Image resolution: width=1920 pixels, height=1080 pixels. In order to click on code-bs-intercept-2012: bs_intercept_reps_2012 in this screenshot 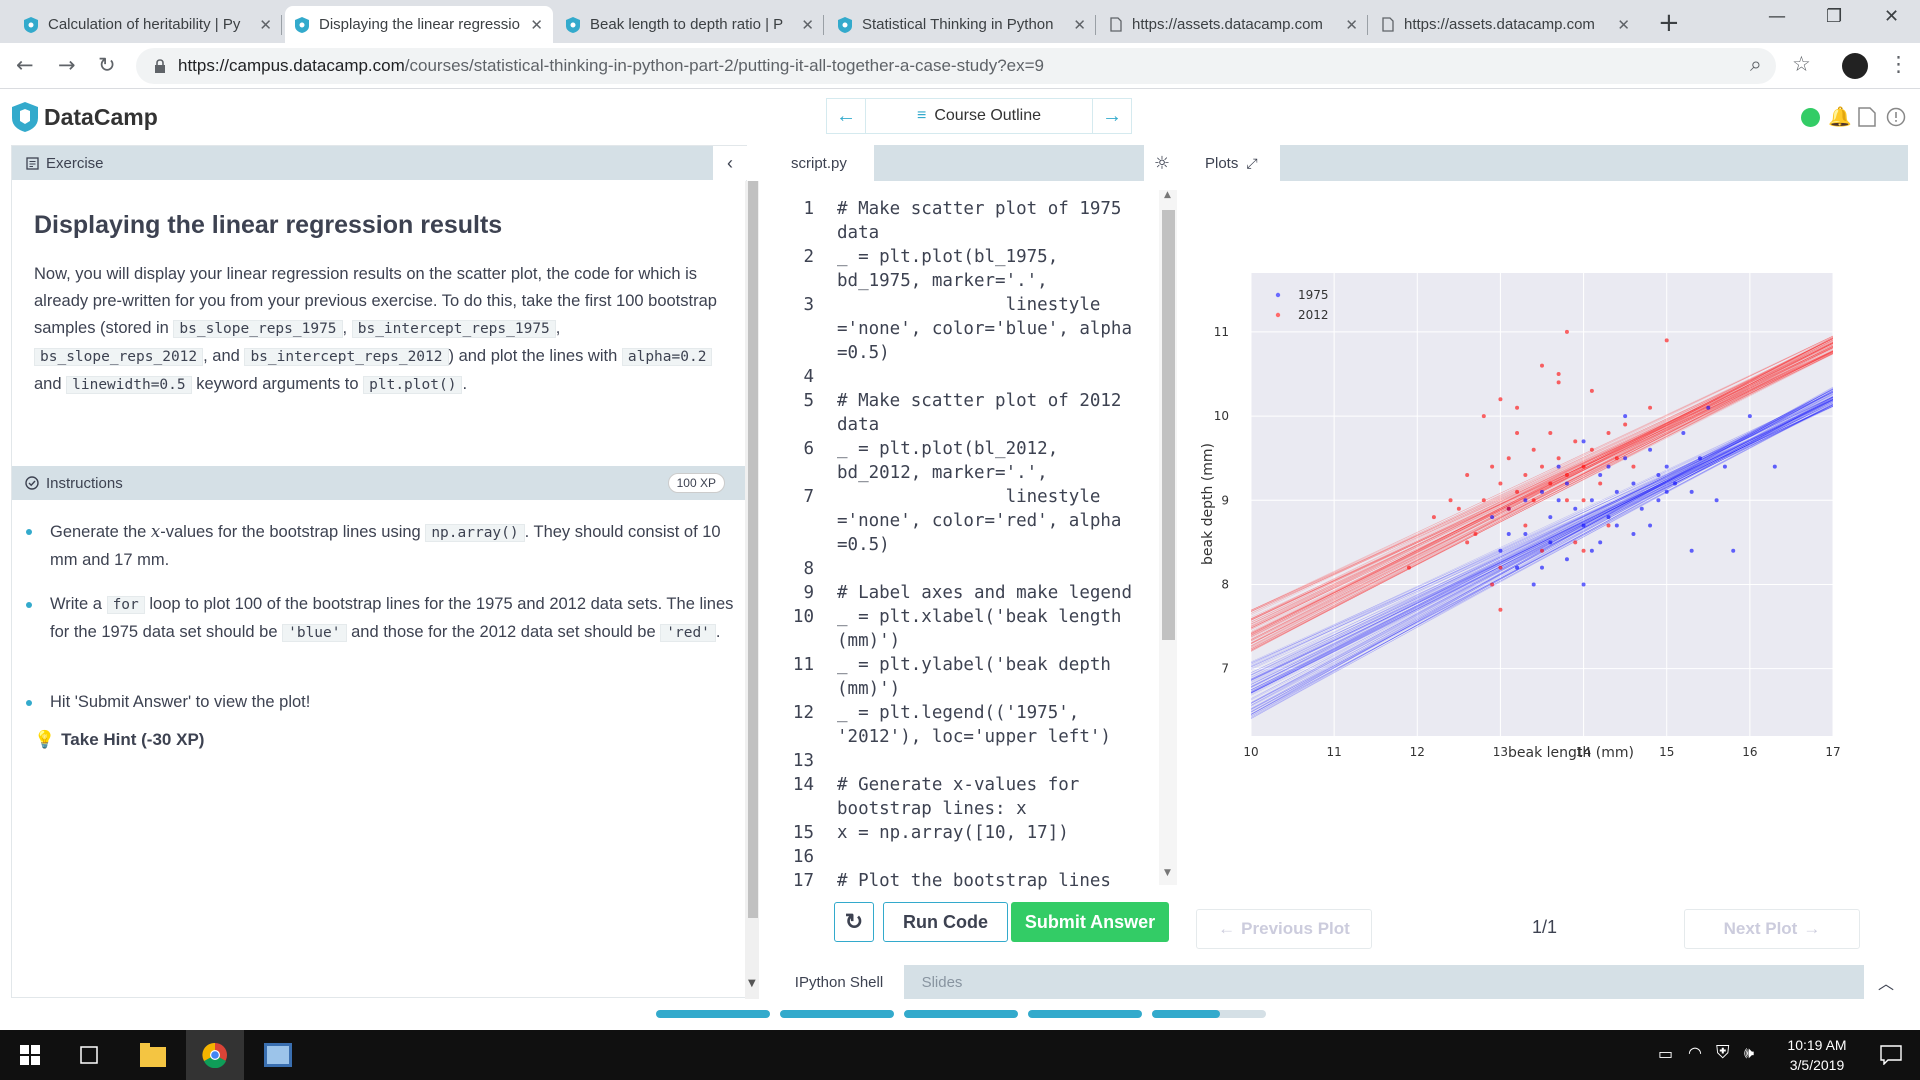, I will do `click(346, 357)`.